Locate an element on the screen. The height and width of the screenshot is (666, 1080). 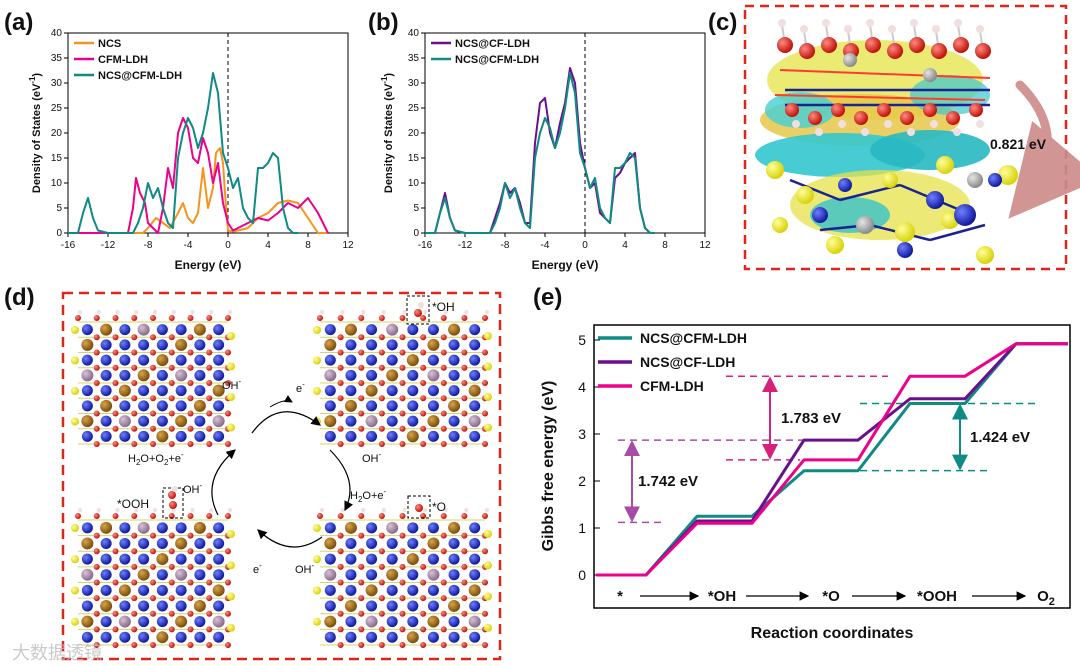
cycle-arrow-right is located at coordinates (341, 480).